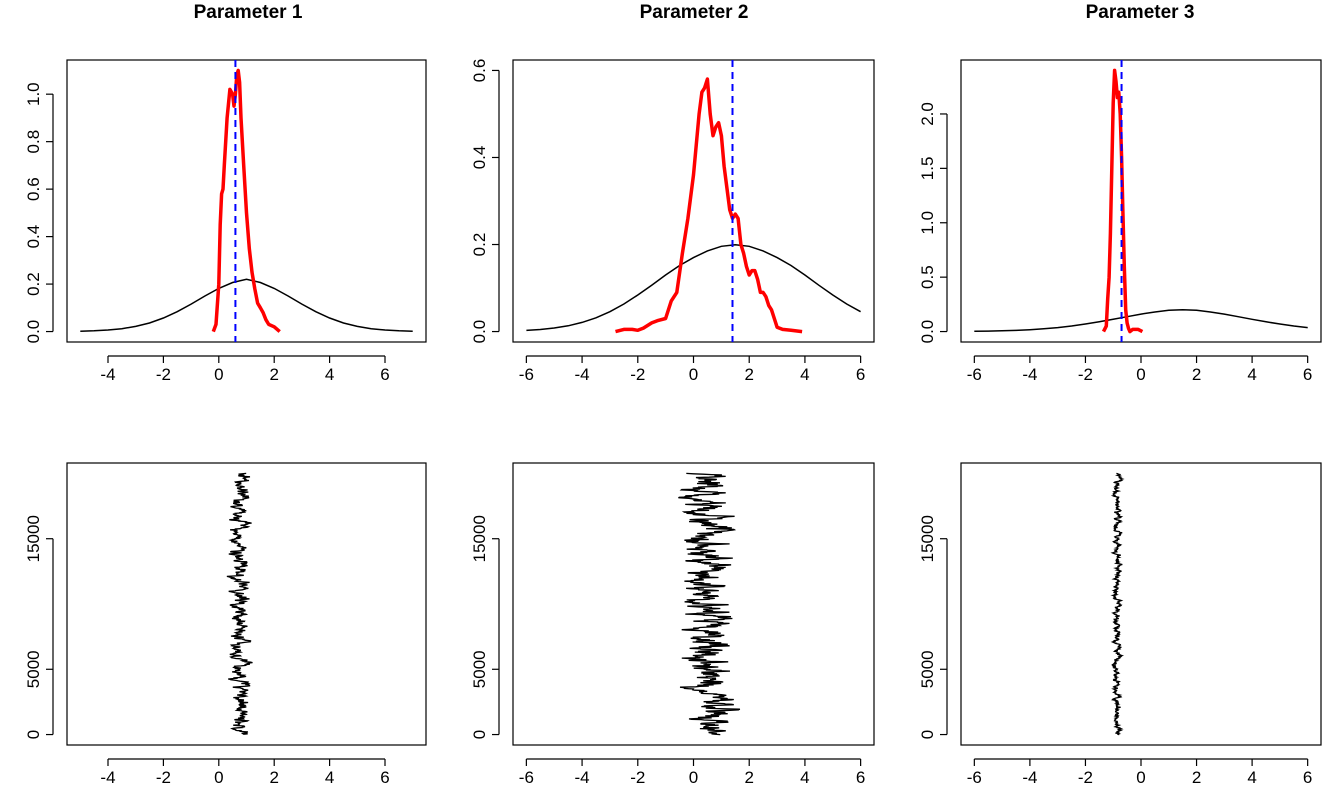 The image size is (1344, 806). What do you see at coordinates (33, 142) in the screenshot?
I see `y-tick-label: 0.8` at bounding box center [33, 142].